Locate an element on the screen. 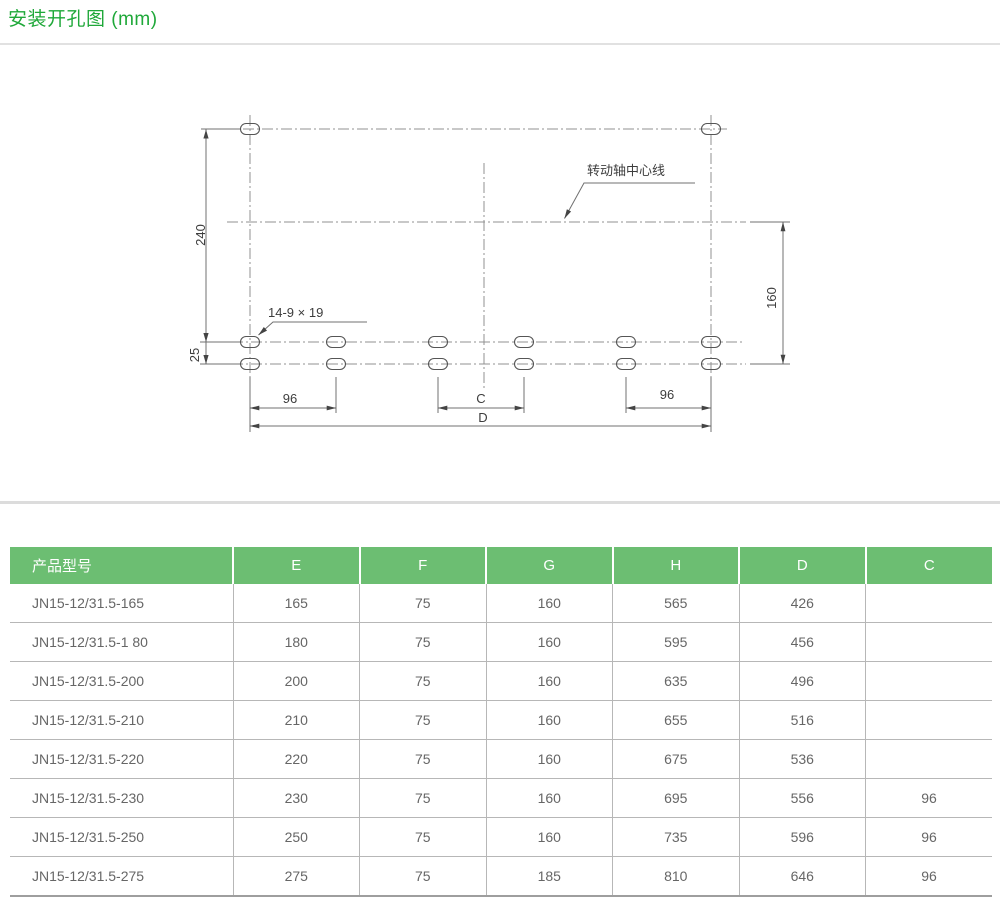  table-row: JN15-12/31.5-250 250 75 160 735 596 96 is located at coordinates (501, 837).